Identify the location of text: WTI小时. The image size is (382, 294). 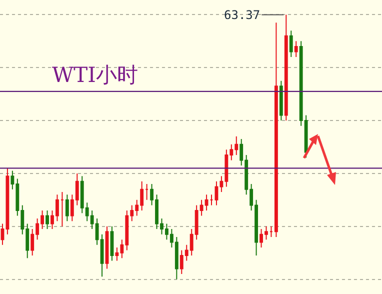
(95, 75).